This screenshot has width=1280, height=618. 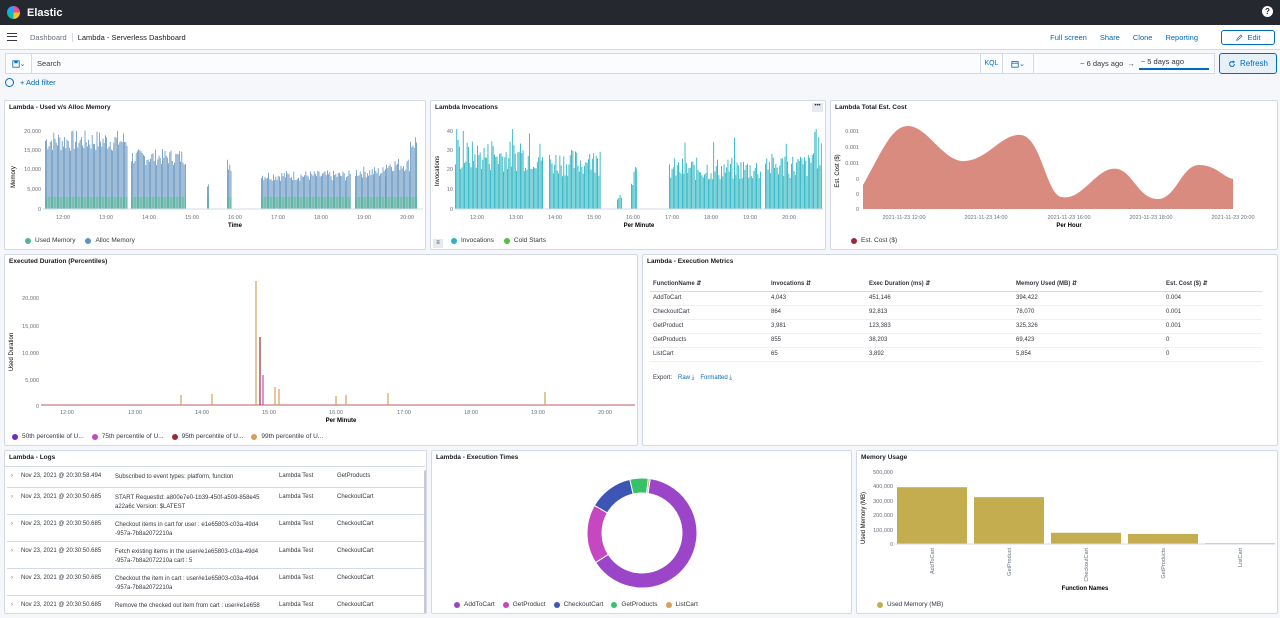 What do you see at coordinates (51, 37) in the screenshot?
I see `breadcrumb-dashboard: Dashboard` at bounding box center [51, 37].